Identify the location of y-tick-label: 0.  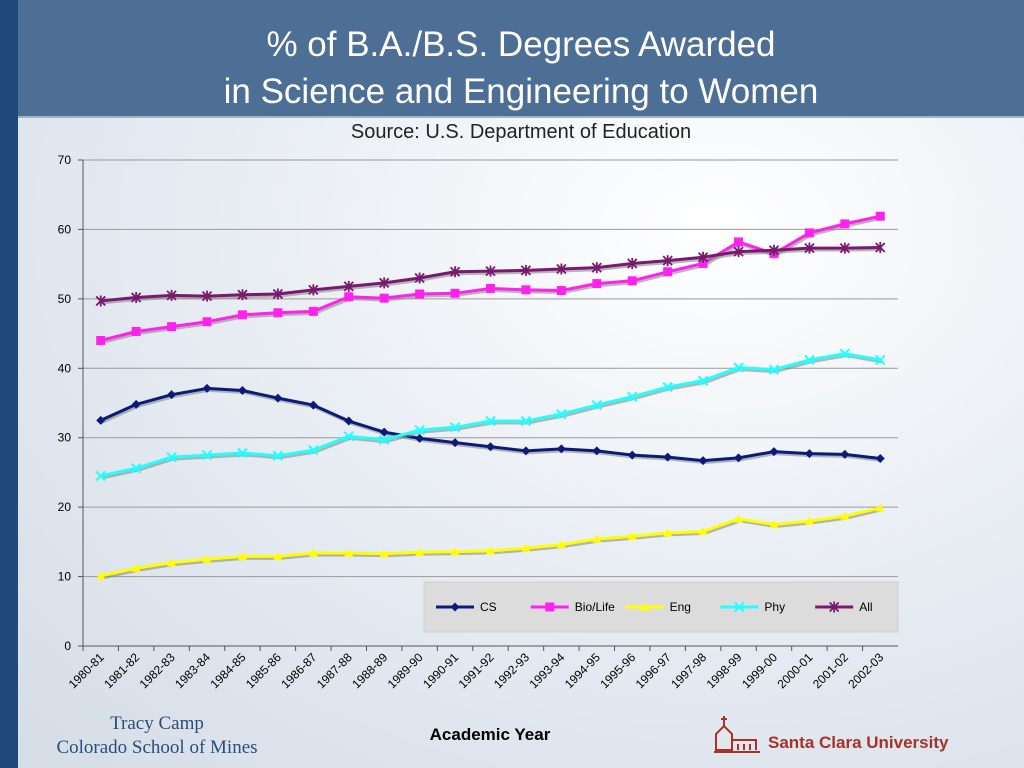
(67, 646).